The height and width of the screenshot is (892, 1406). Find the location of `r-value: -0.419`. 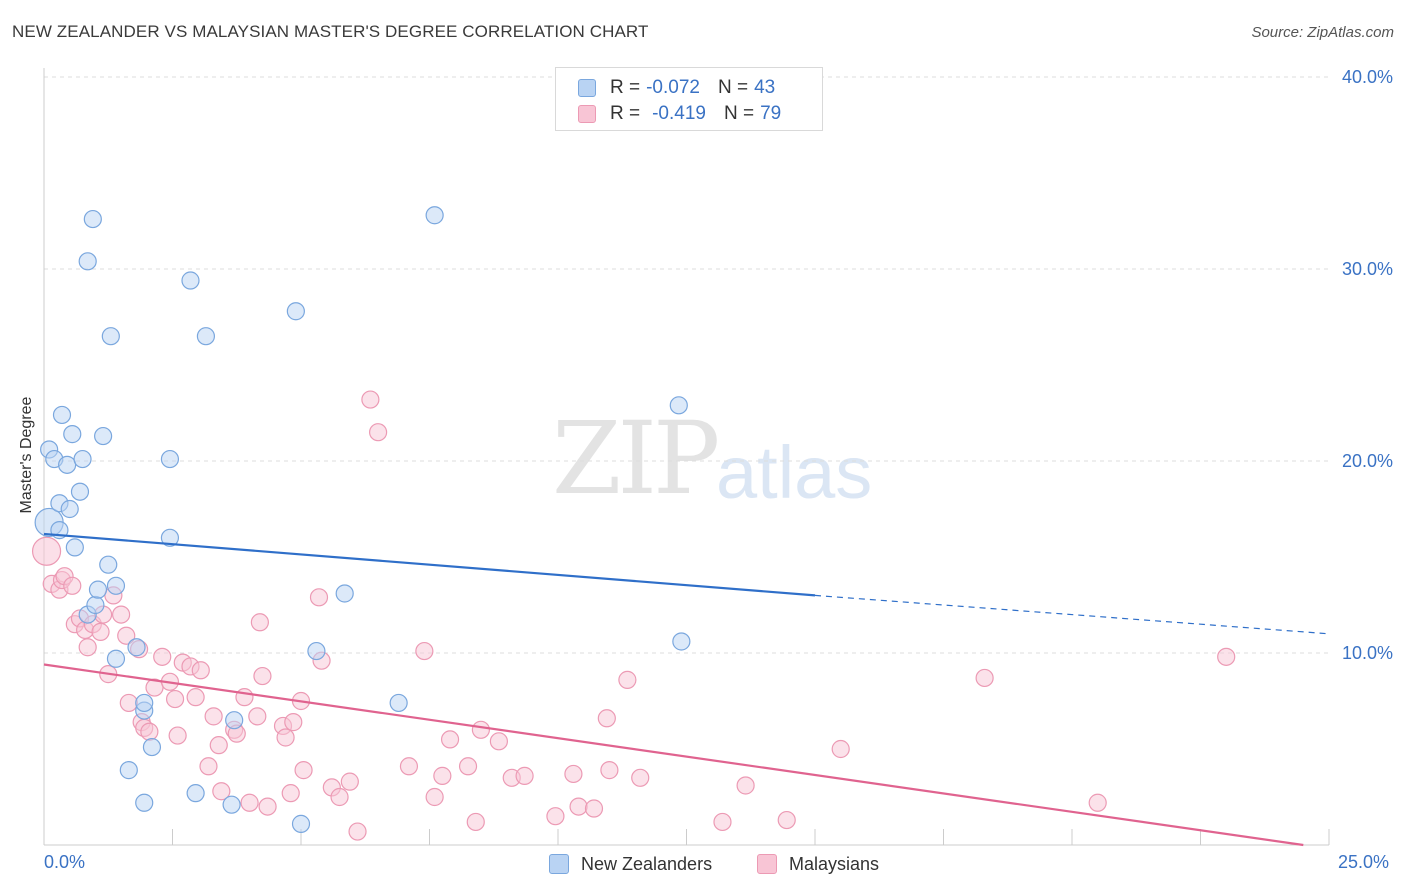

r-value: -0.419 is located at coordinates (679, 113).